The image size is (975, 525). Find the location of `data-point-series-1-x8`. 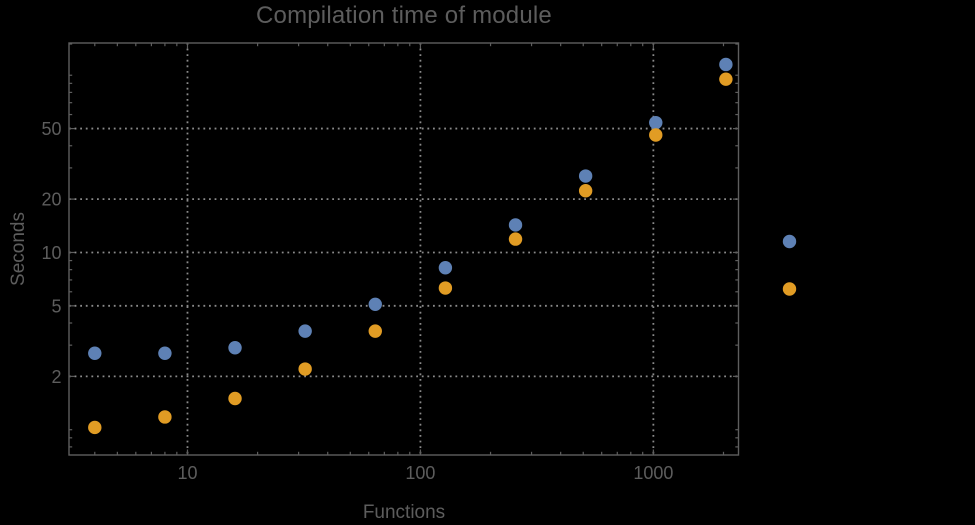

data-point-series-1-x8 is located at coordinates (165, 353).